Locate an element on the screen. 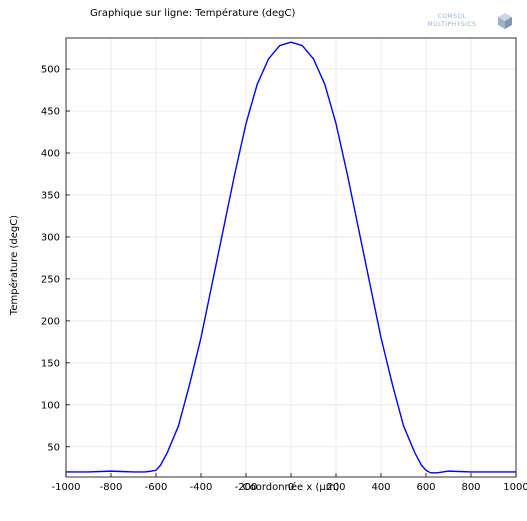 This screenshot has width=527, height=521. x-tick-label: 0 is located at coordinates (291, 487).